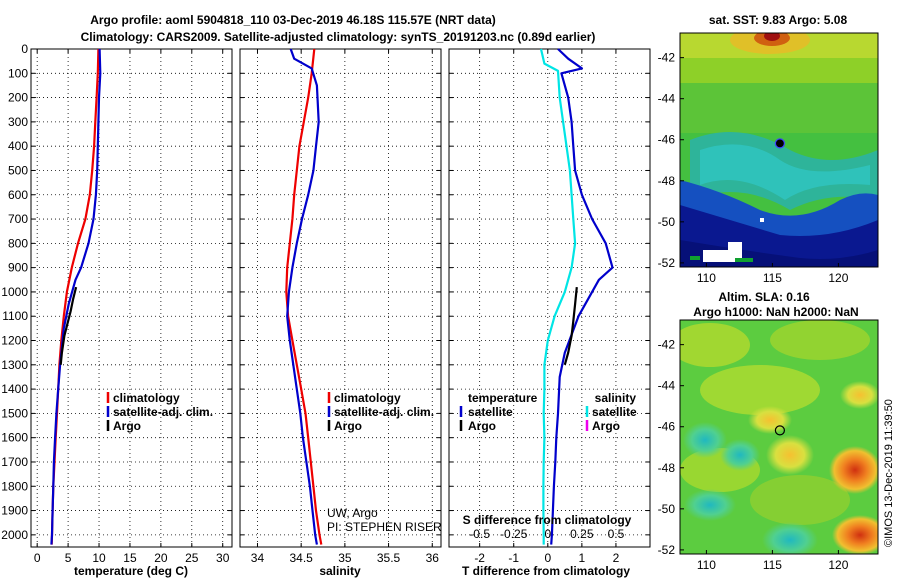  Describe the element at coordinates (99, 558) in the screenshot. I see `x-tick-label: 10` at that location.